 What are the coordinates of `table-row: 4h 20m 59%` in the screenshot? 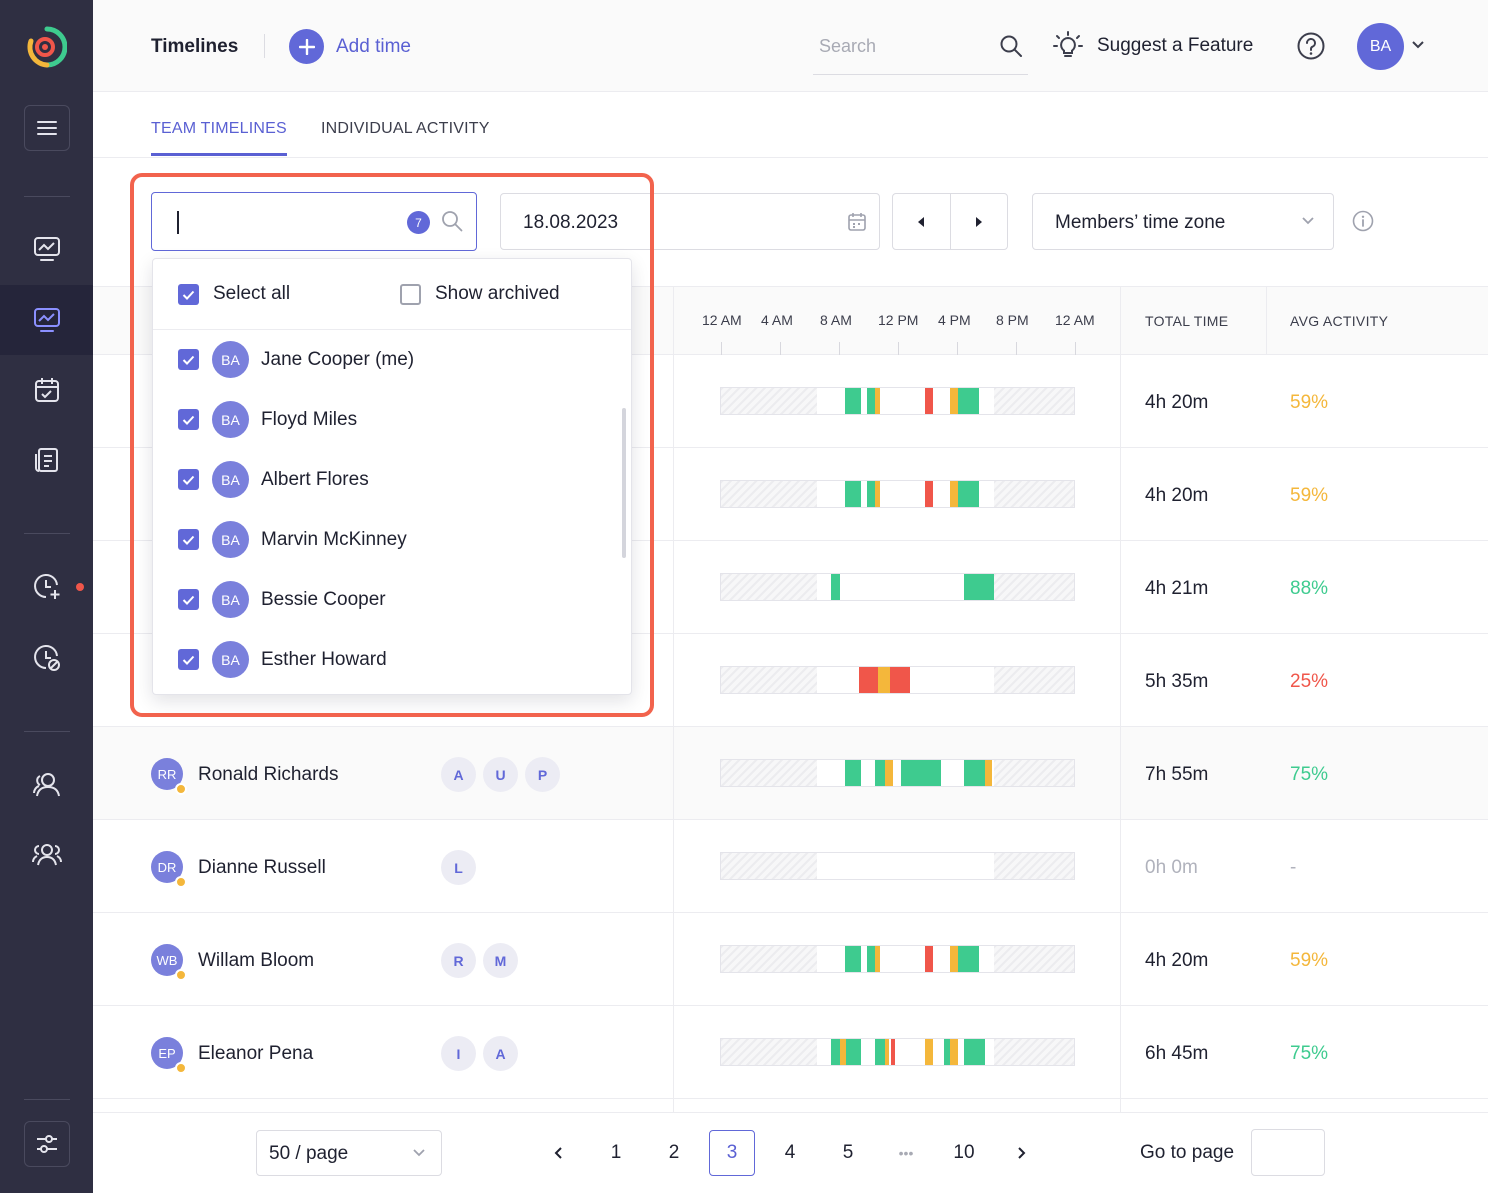 It's located at (790, 494).